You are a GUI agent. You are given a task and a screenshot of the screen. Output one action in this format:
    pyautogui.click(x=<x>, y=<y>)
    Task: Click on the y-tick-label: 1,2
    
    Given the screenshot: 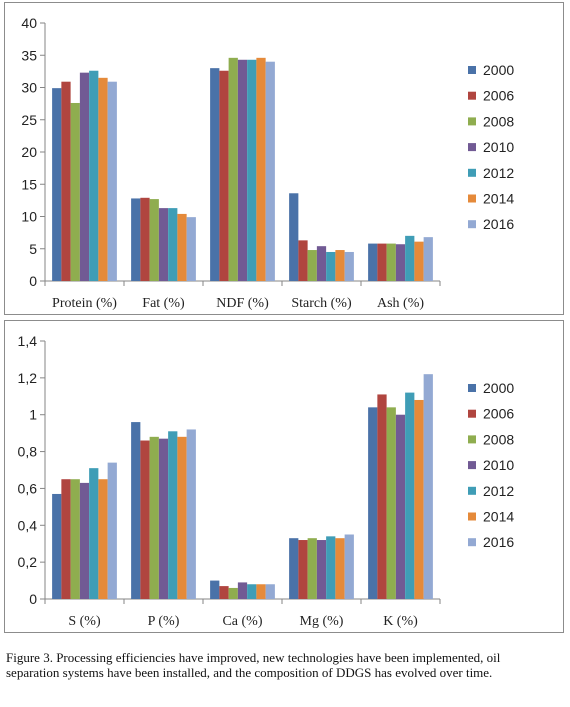 What is the action you would take?
    pyautogui.click(x=28, y=378)
    